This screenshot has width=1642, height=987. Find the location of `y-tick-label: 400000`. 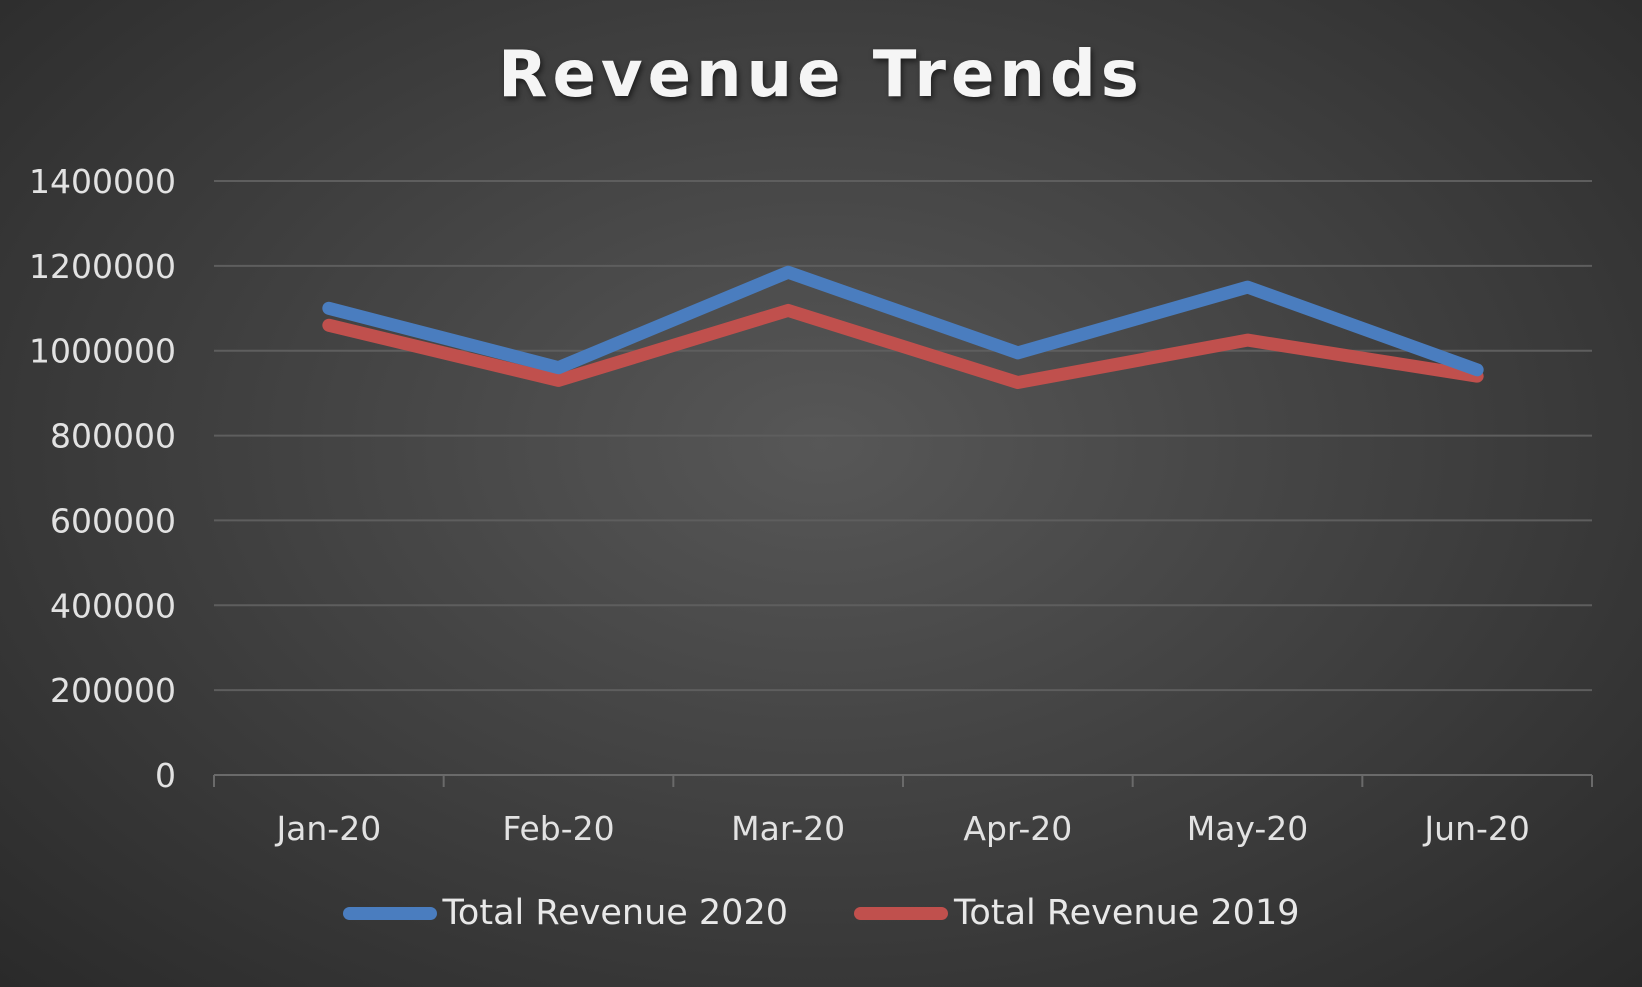

y-tick-label: 400000 is located at coordinates (113, 605).